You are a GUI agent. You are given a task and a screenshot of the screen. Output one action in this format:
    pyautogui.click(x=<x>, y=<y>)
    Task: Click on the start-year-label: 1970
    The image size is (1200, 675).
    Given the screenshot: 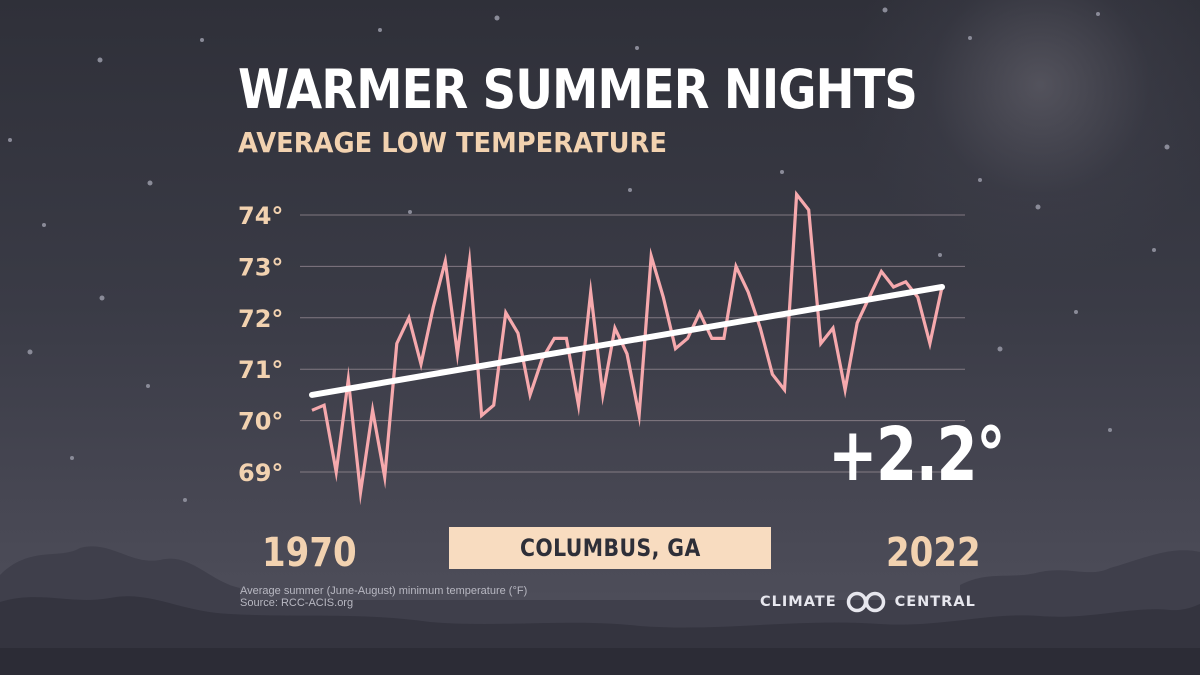 What is the action you would take?
    pyautogui.click(x=309, y=553)
    